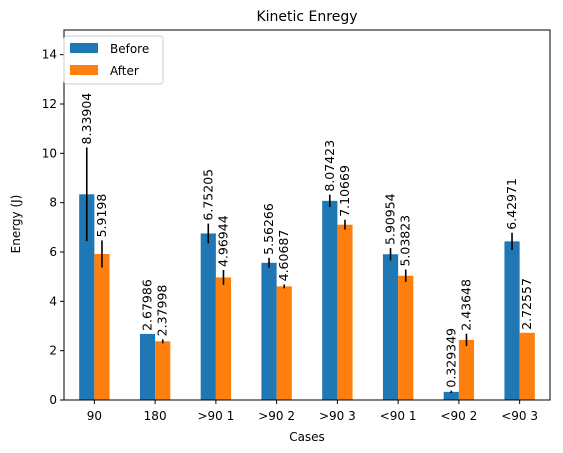  What do you see at coordinates (124, 71) in the screenshot?
I see `legend-label-after: After` at bounding box center [124, 71].